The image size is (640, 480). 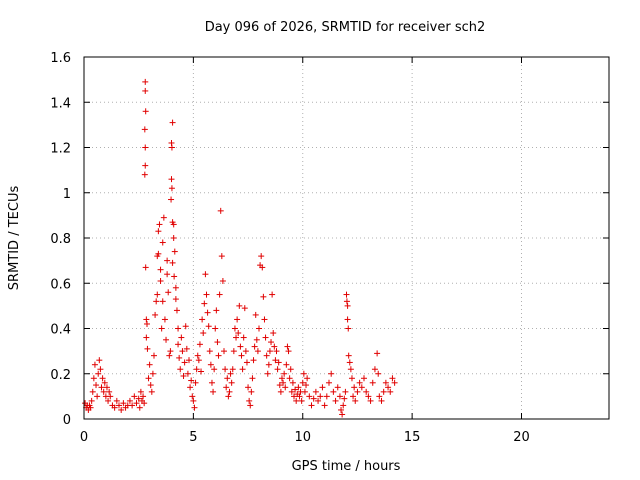 I want to click on x-tick-label: 20, so click(x=521, y=437).